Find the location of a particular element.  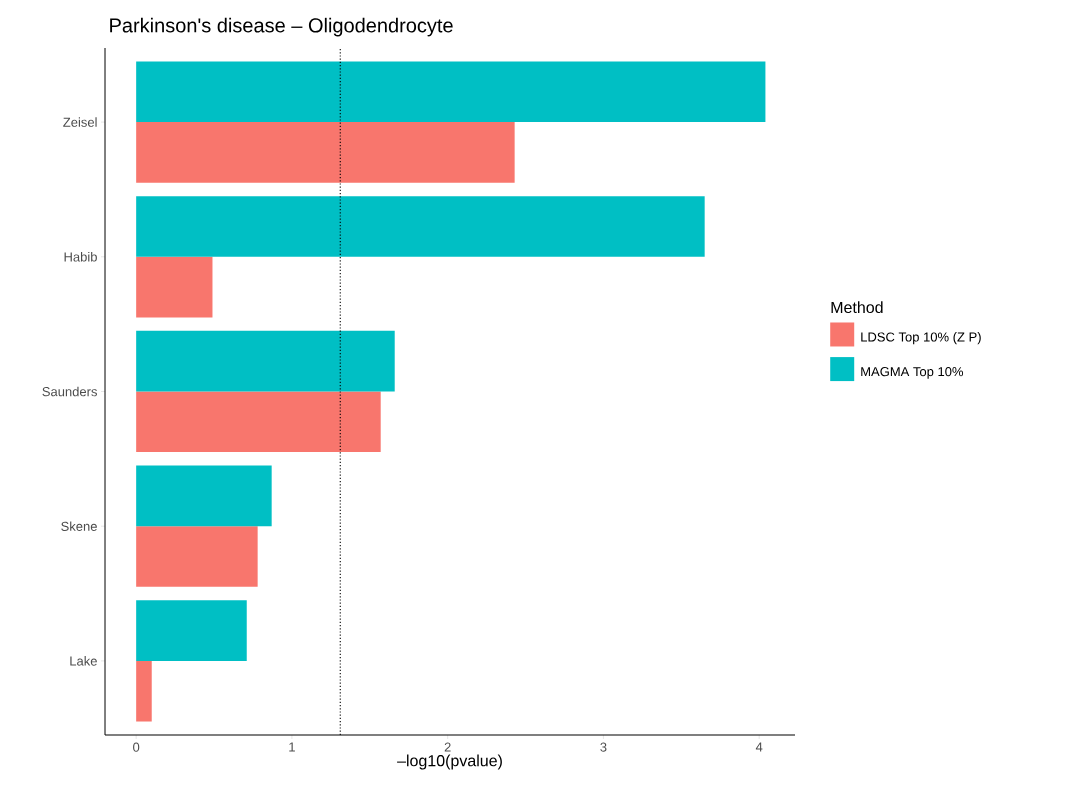

x-tick-label: 2 is located at coordinates (447, 747).